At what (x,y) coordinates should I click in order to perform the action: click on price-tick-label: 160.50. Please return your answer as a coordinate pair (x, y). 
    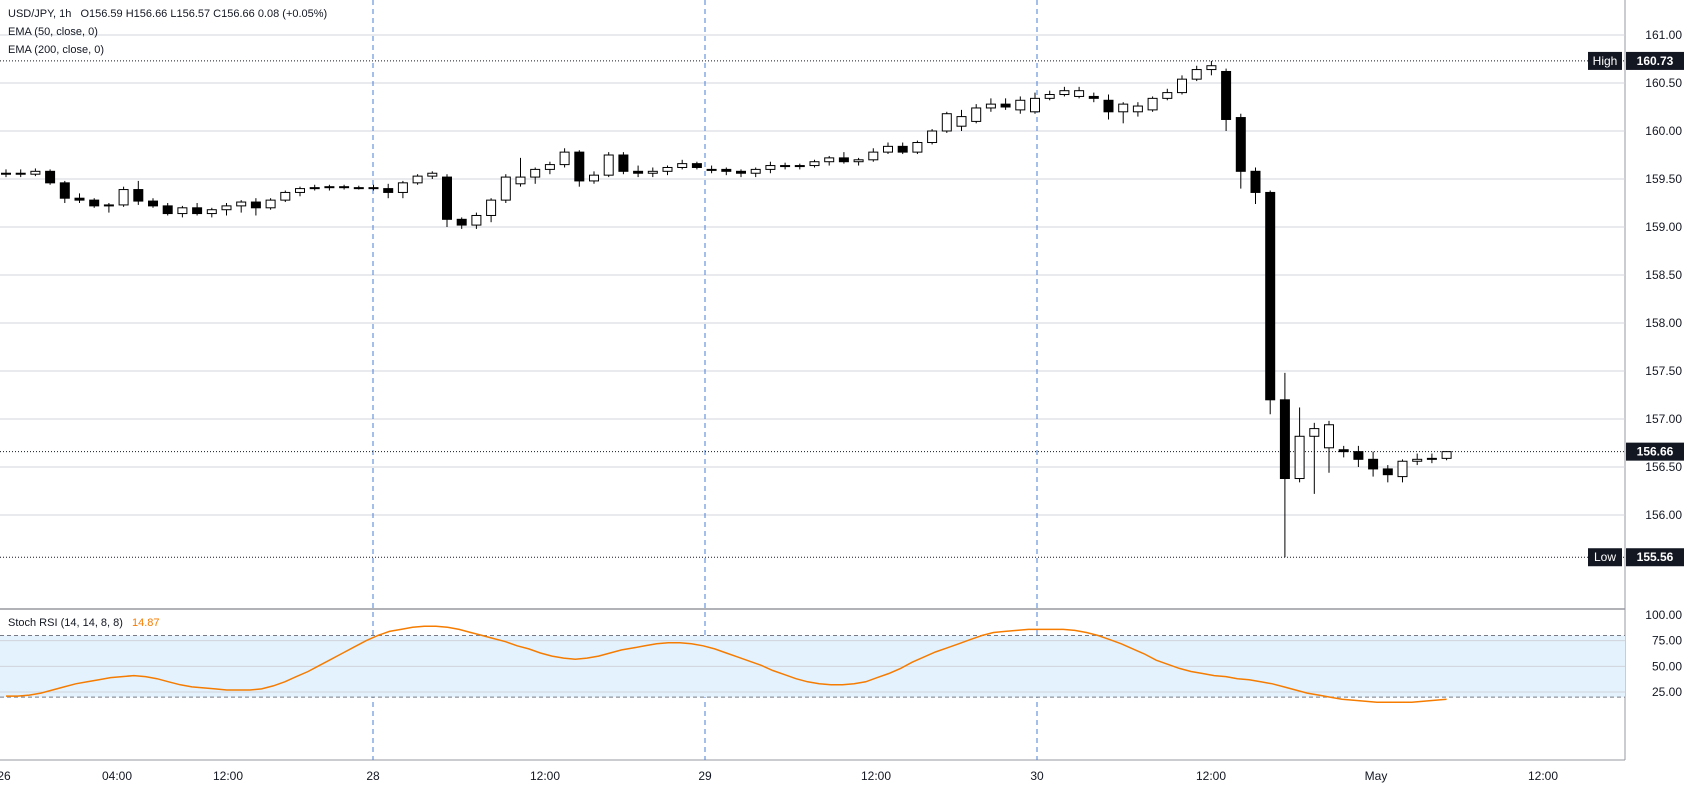
    Looking at the image, I should click on (1663, 83).